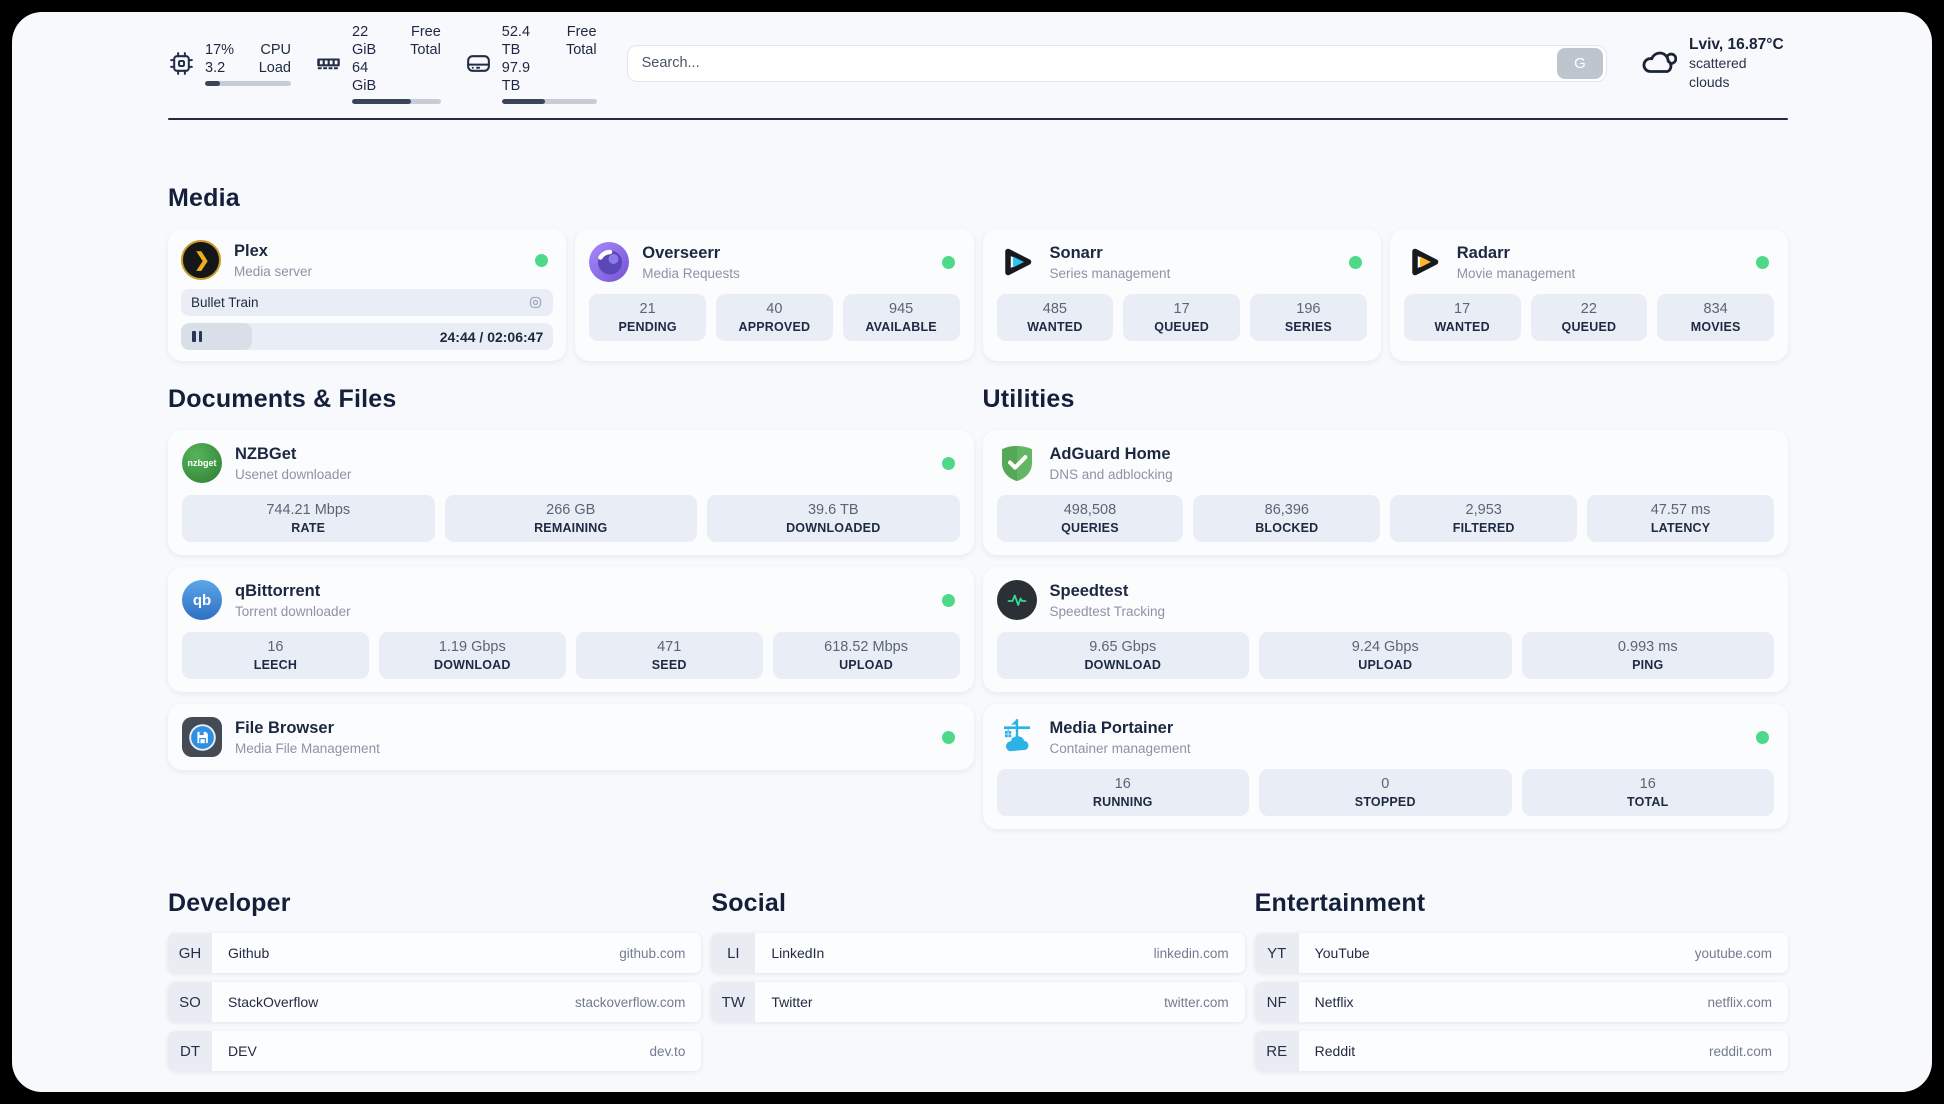 The image size is (1944, 1104). I want to click on app-card-filebrowser: File Browser Media File Management, so click(571, 737).